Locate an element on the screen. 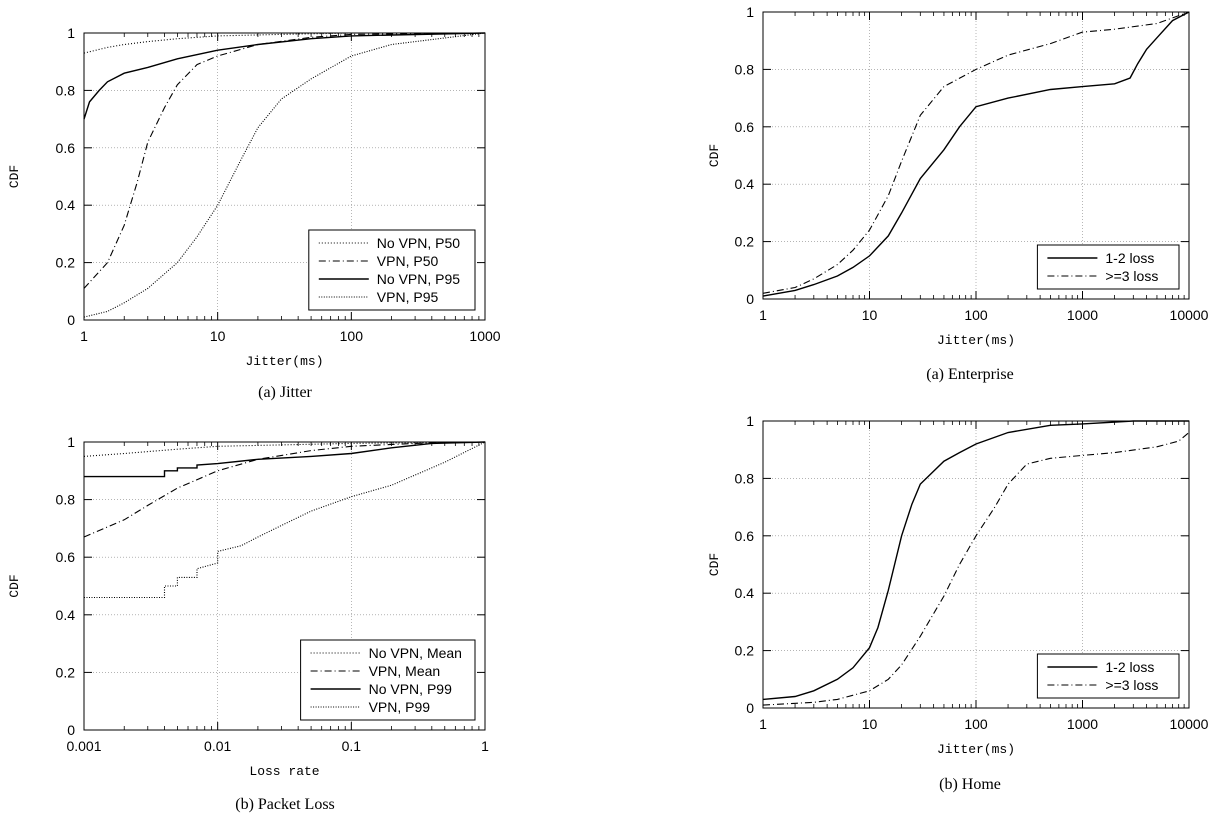  chart1-xtick-label: 0.1 is located at coordinates (352, 746).